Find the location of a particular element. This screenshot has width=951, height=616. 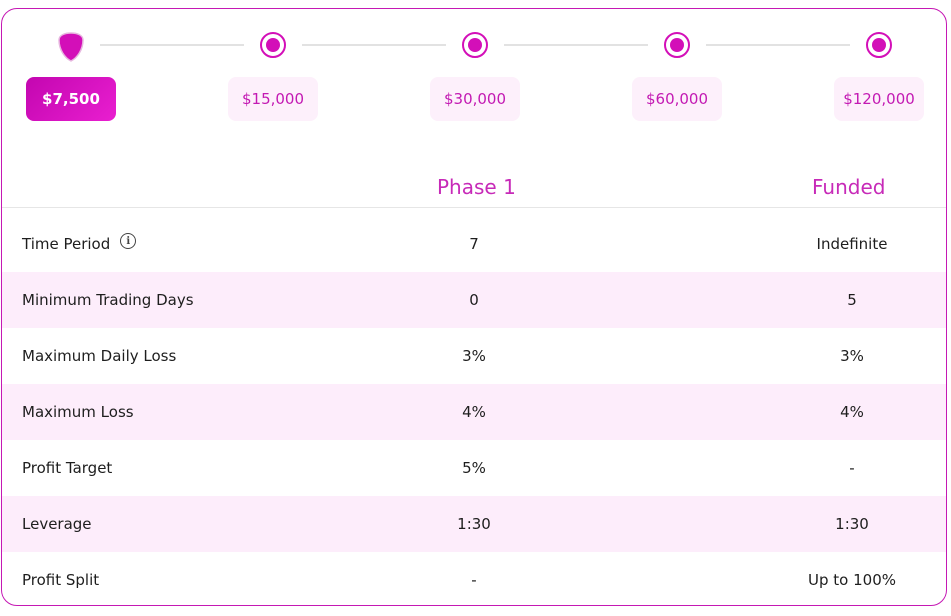

table-row: Profit Target 5% - is located at coordinates (474, 468).